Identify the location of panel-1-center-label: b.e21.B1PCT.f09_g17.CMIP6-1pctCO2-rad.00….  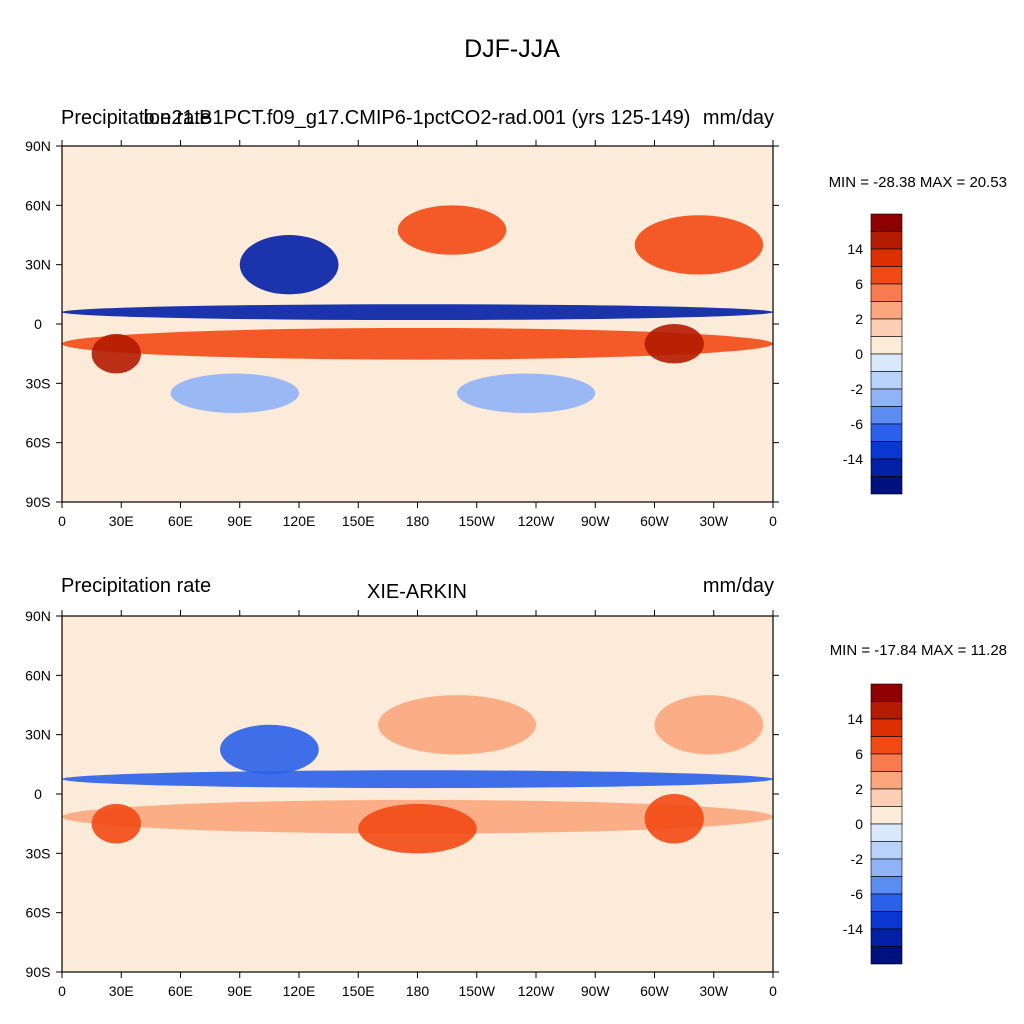
(417, 118).